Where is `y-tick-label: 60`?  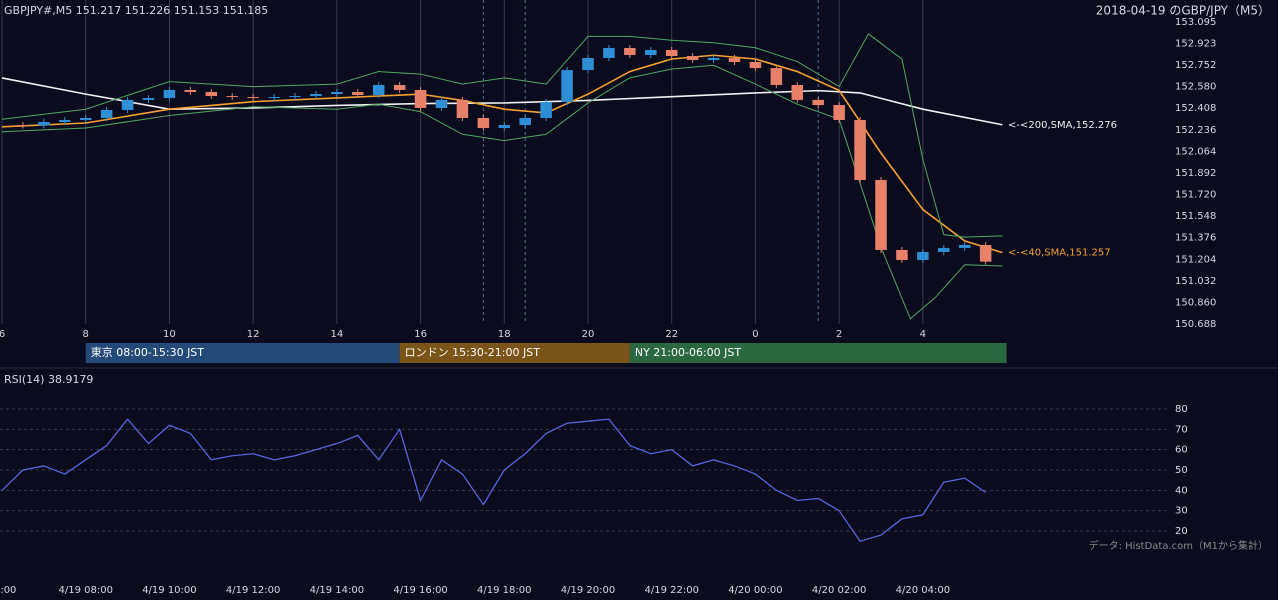 y-tick-label: 60 is located at coordinates (1181, 450).